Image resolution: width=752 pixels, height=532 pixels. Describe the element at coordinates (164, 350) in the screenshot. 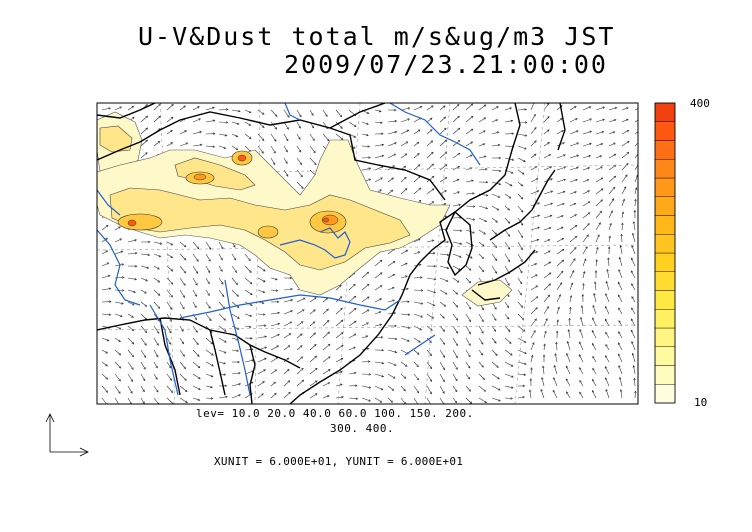

I see `river-india` at that location.